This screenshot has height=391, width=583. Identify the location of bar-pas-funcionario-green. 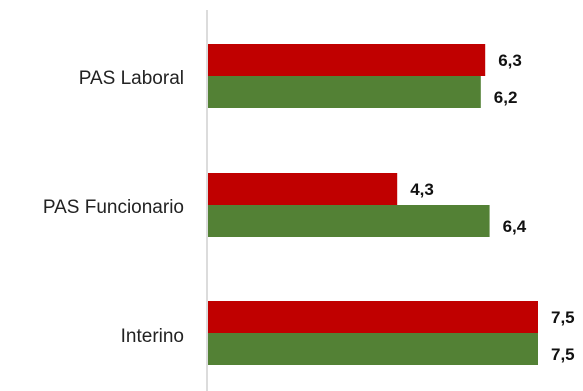
(349, 221).